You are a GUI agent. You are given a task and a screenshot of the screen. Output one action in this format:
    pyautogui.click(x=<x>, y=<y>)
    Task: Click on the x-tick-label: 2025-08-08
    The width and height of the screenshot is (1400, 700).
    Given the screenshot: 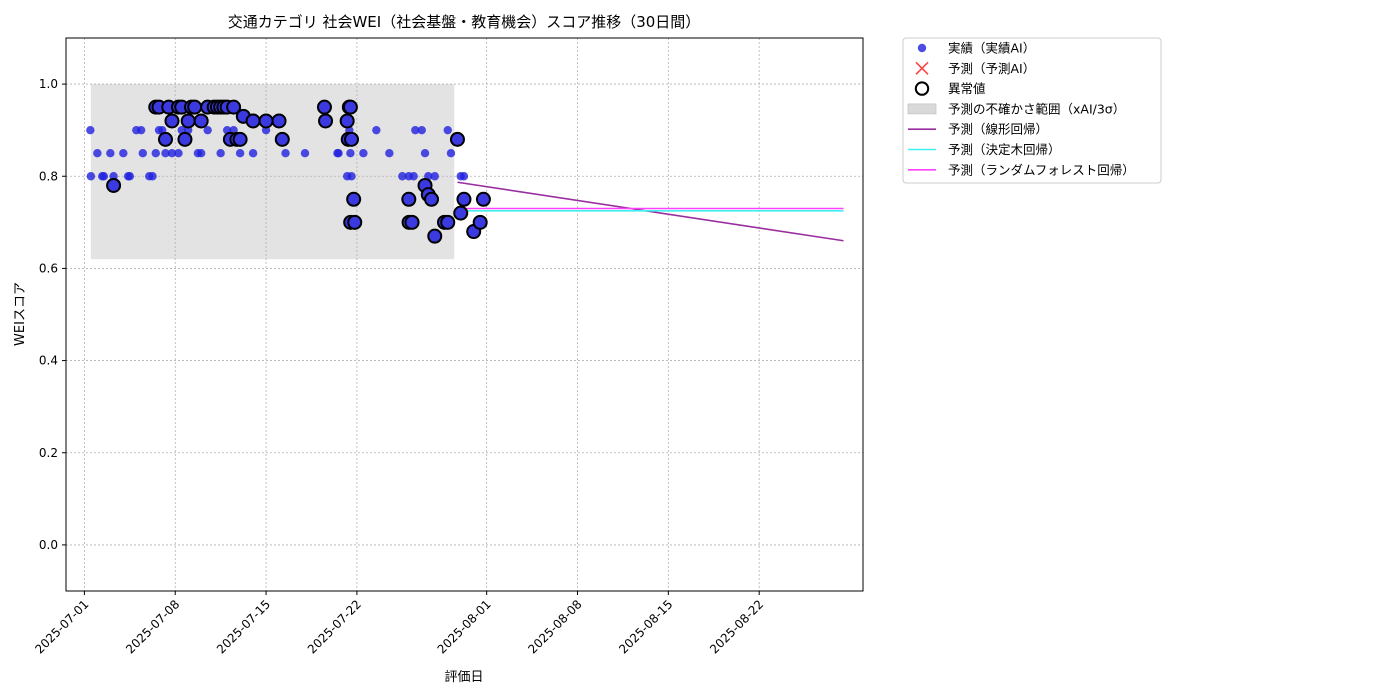 What is the action you would take?
    pyautogui.click(x=554, y=626)
    